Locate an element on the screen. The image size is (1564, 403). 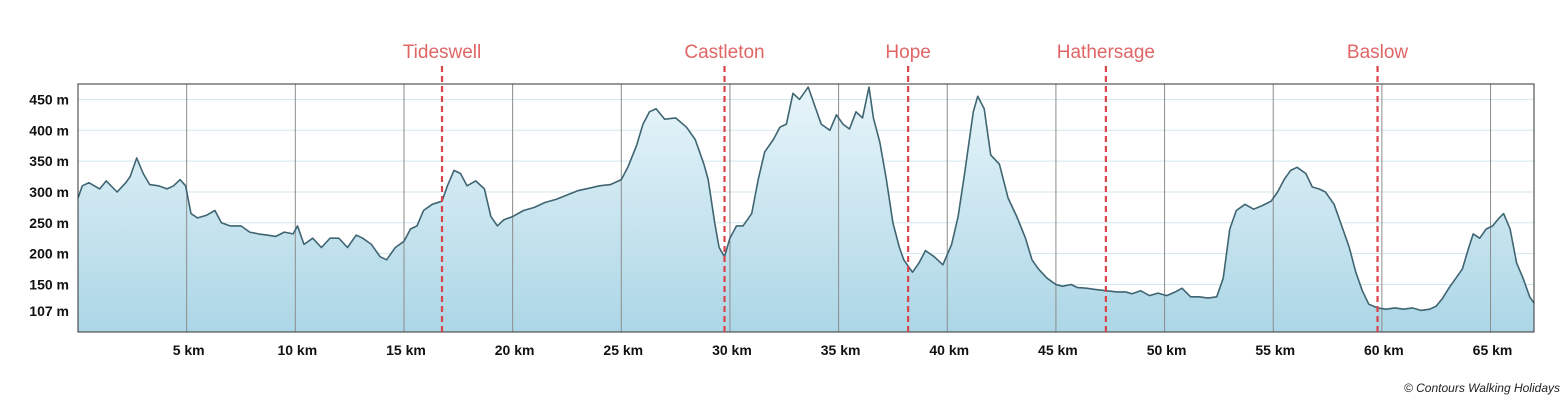
y-tick-label: 400 m is located at coordinates (49, 130).